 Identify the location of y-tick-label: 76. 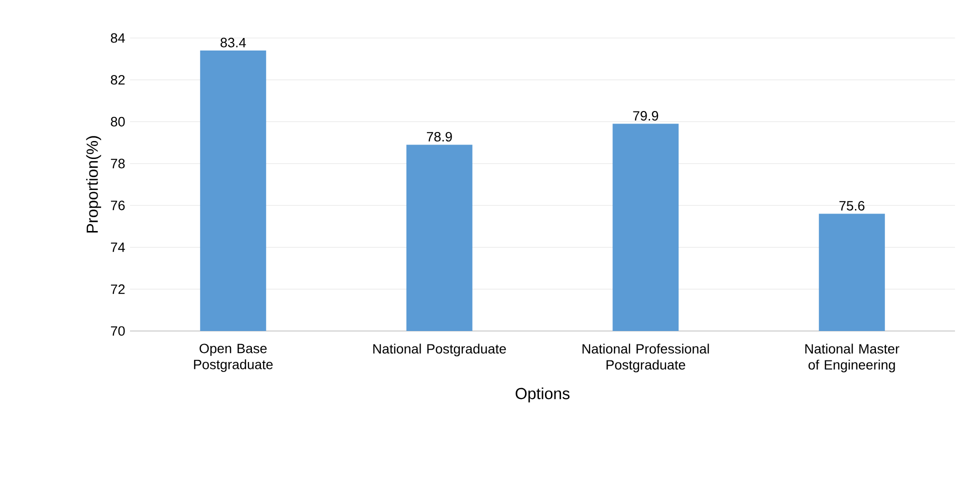
(117, 205).